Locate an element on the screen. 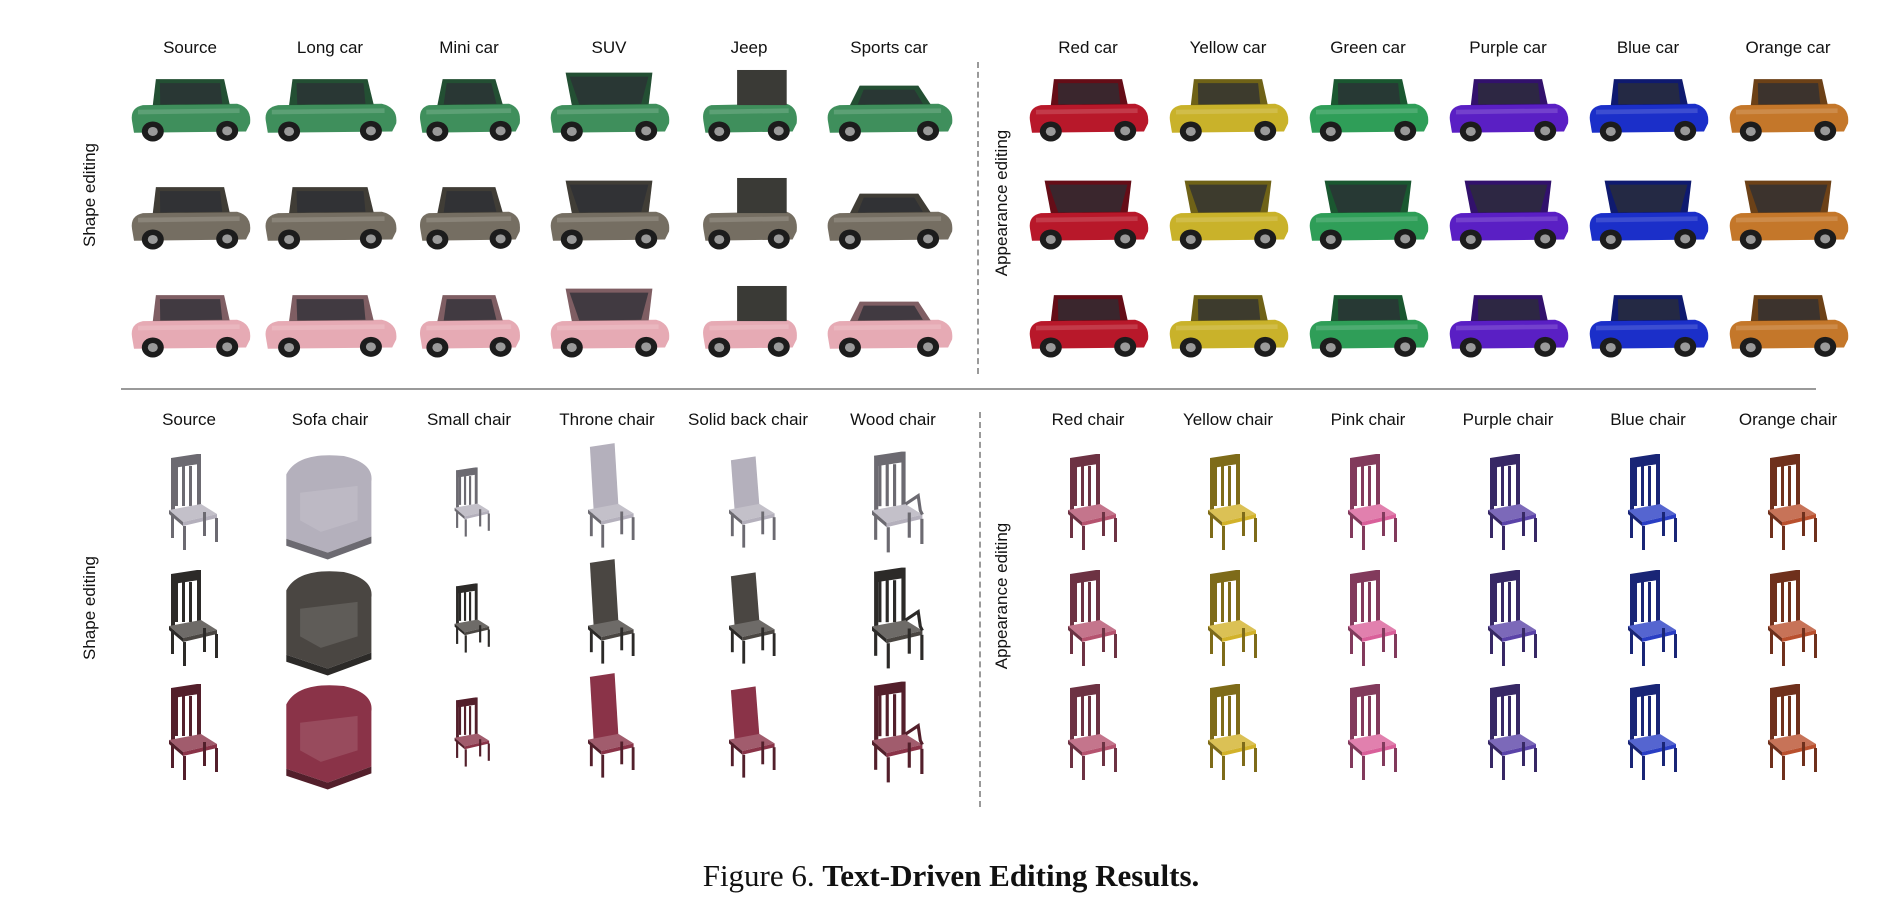  caption-label: Figure 6. is located at coordinates (758, 875).